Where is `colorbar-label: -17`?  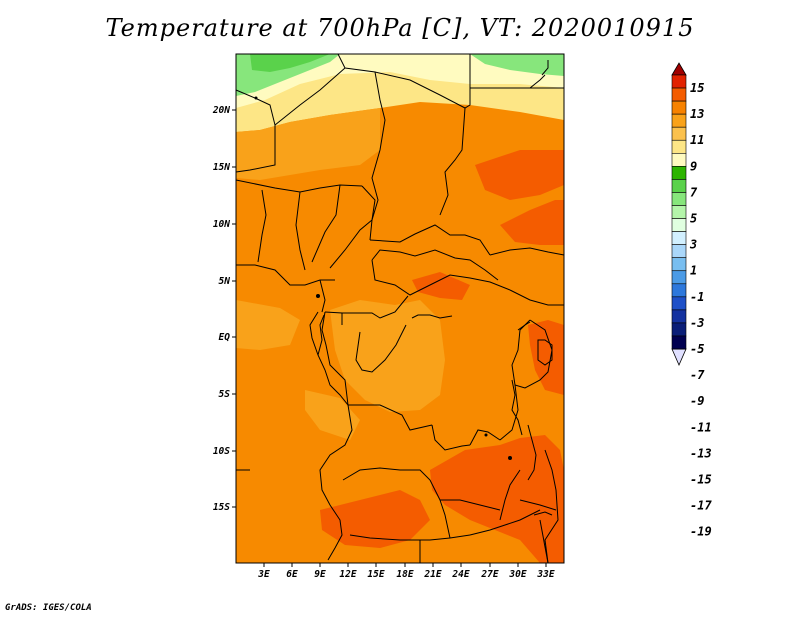
colorbar-label: -17 is located at coordinates (701, 506).